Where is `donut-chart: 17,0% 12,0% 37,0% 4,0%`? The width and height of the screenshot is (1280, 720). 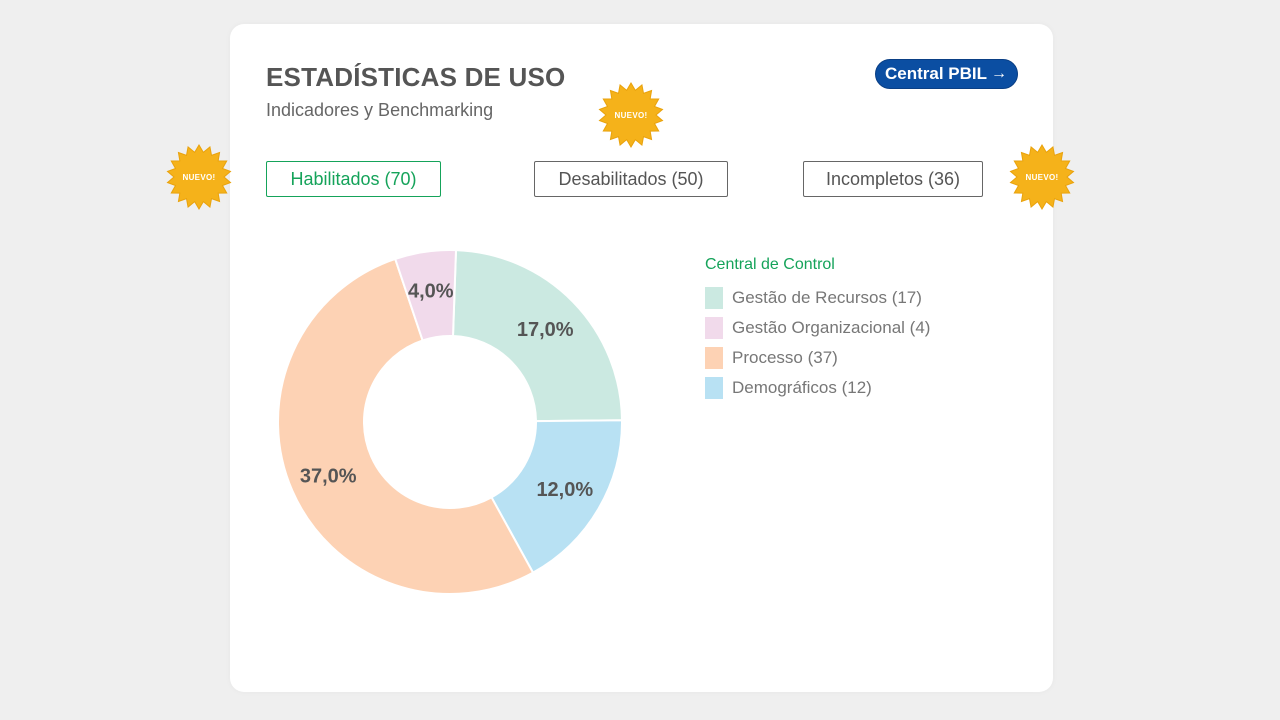 donut-chart: 17,0% 12,0% 37,0% 4,0% is located at coordinates (450, 422).